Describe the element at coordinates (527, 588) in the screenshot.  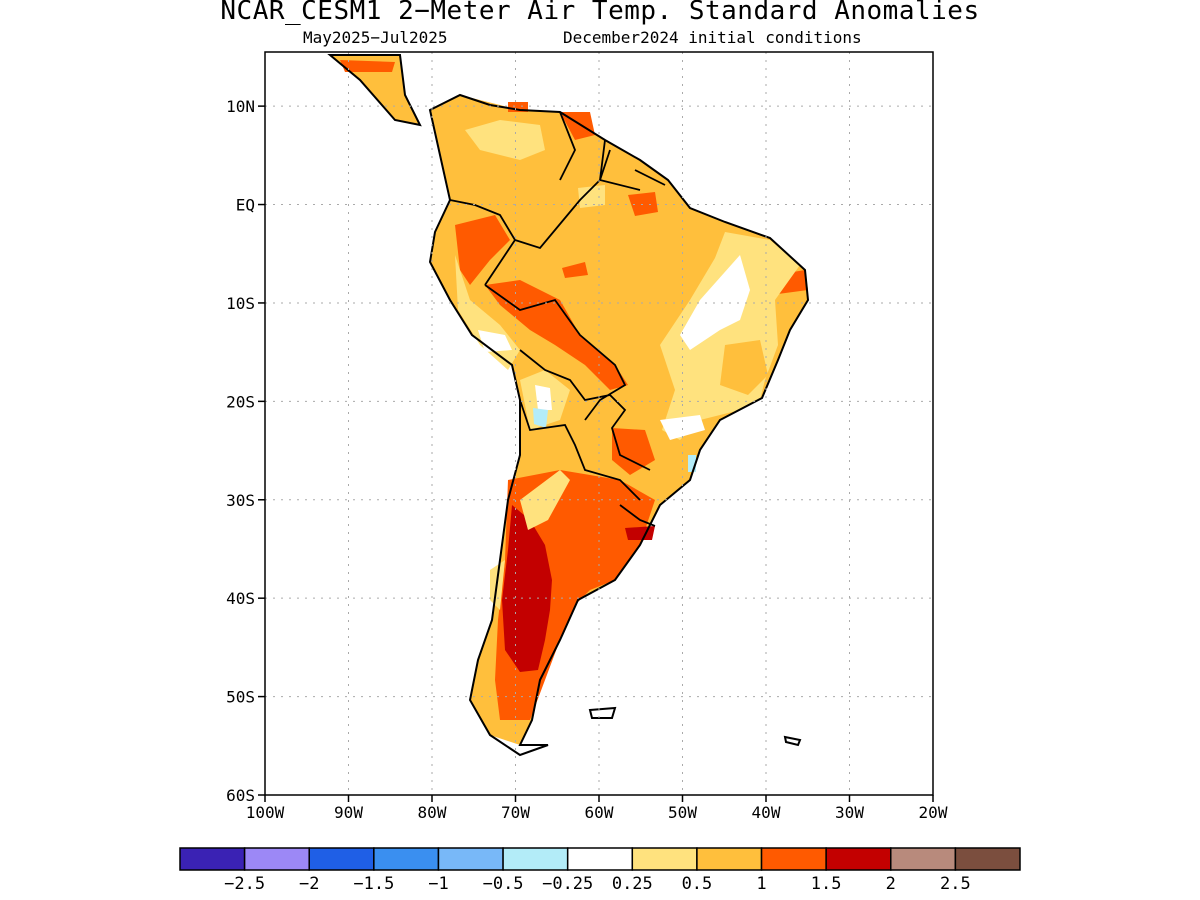
I see `anomaly-patch-south-red` at that location.